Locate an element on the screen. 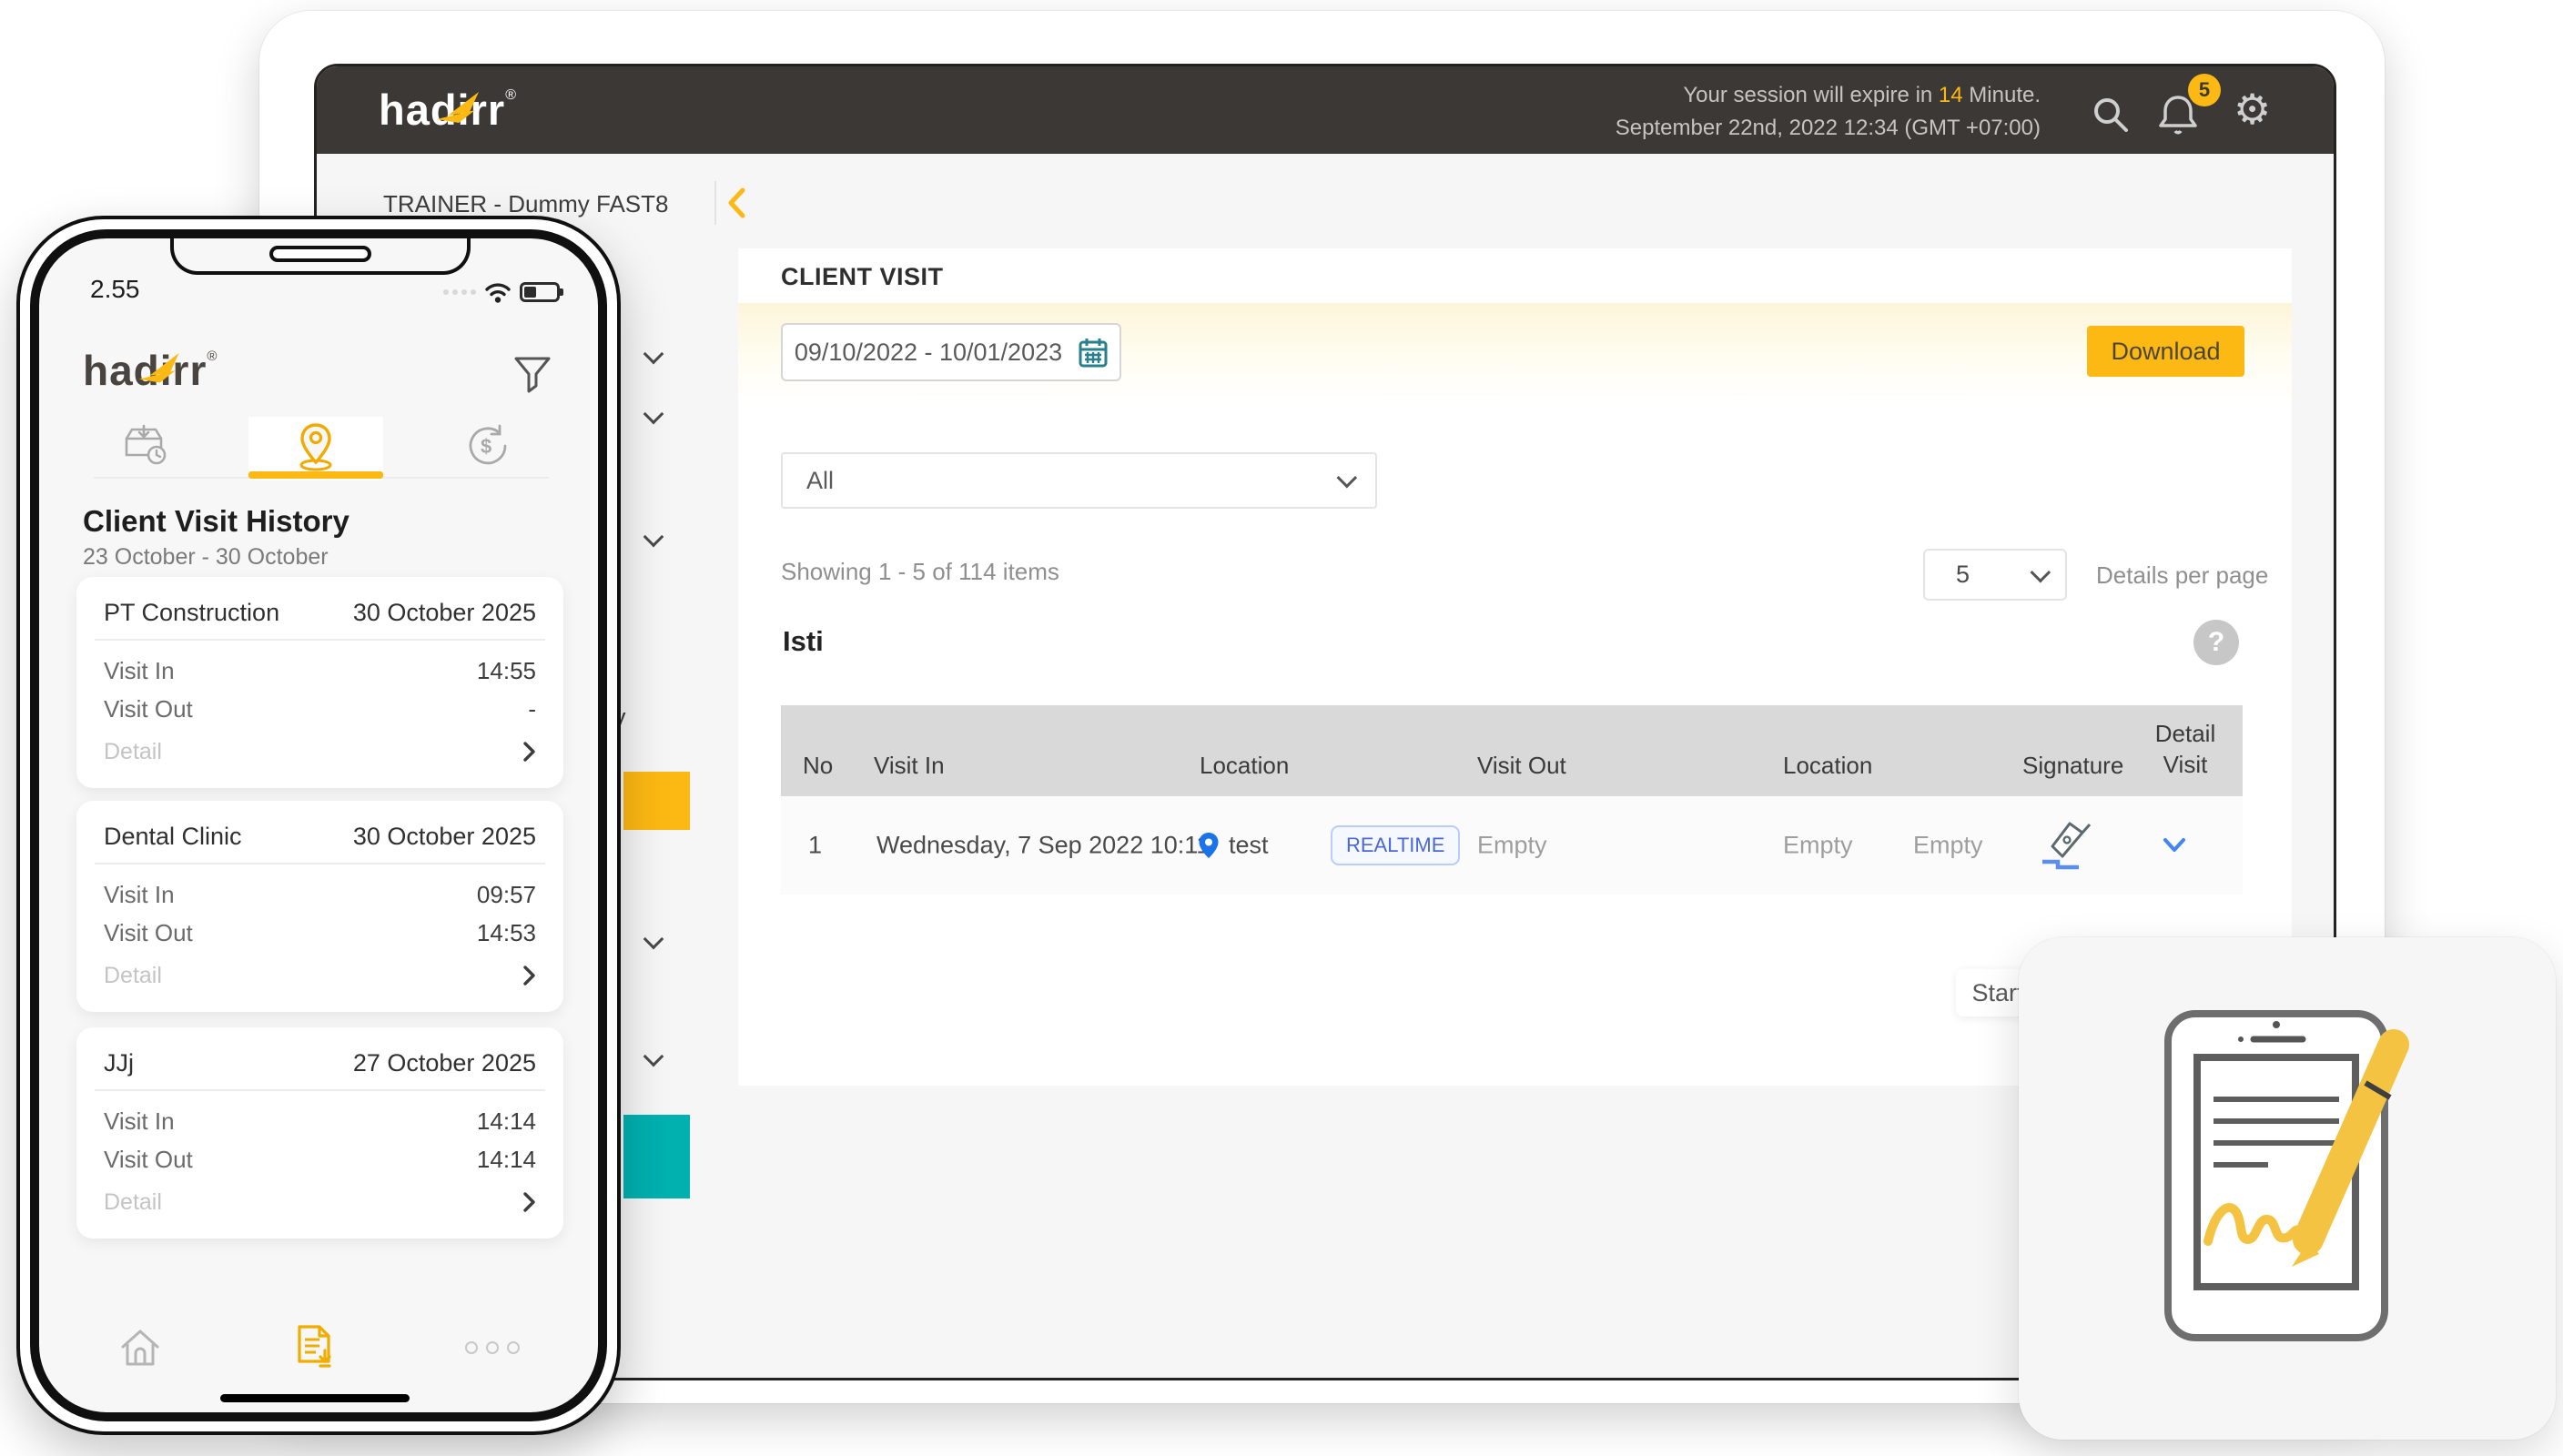 The width and height of the screenshot is (2563, 1456). per-page-select: 5 is located at coordinates (1995, 575).